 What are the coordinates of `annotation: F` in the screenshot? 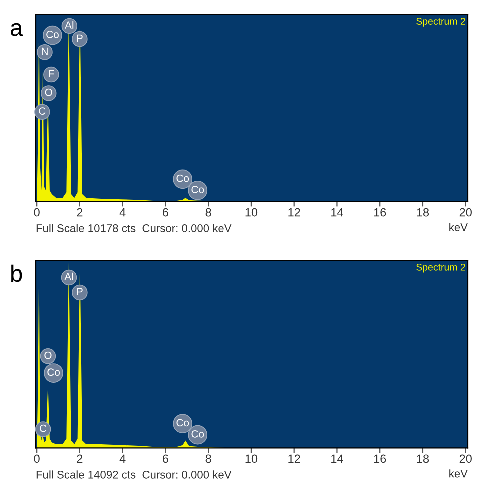 It's located at (51, 74).